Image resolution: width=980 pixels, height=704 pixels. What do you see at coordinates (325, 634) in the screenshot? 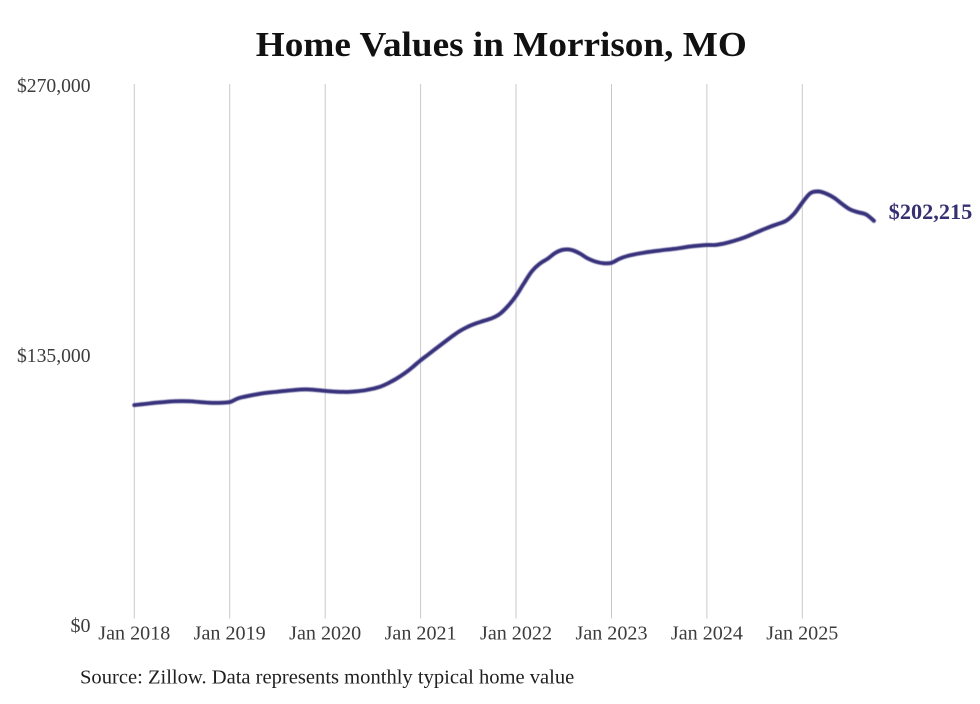
I see `svg-text: Jan 2020` at bounding box center [325, 634].